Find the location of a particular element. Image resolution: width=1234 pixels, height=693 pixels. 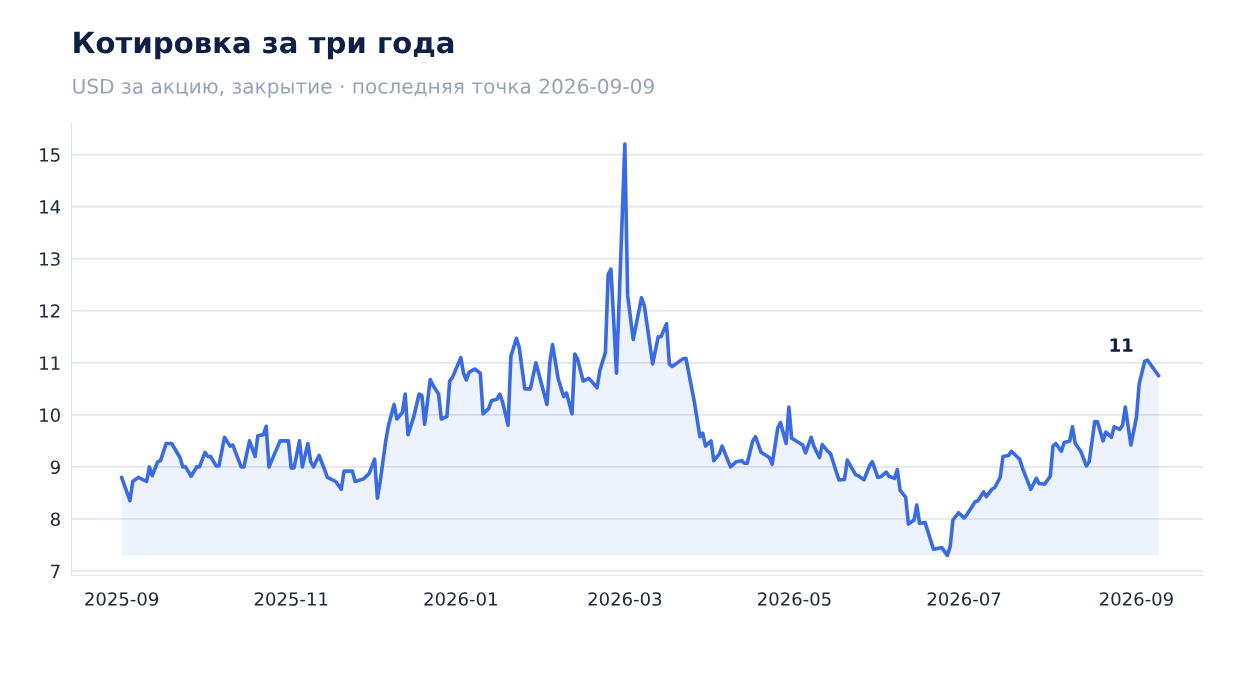

x-tick-label: 2026-01 is located at coordinates (460, 599).